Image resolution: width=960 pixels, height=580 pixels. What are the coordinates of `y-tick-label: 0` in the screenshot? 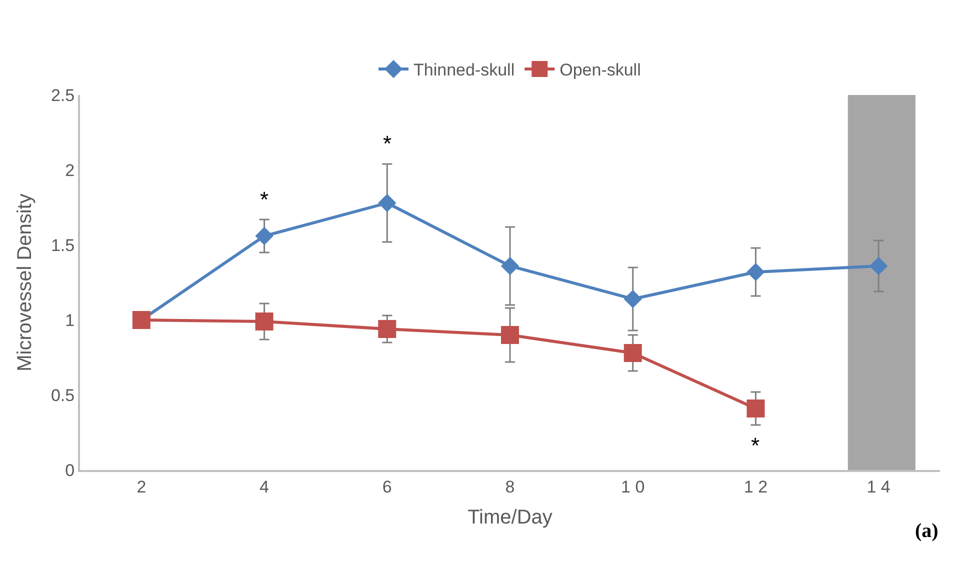 It's located at (70, 470).